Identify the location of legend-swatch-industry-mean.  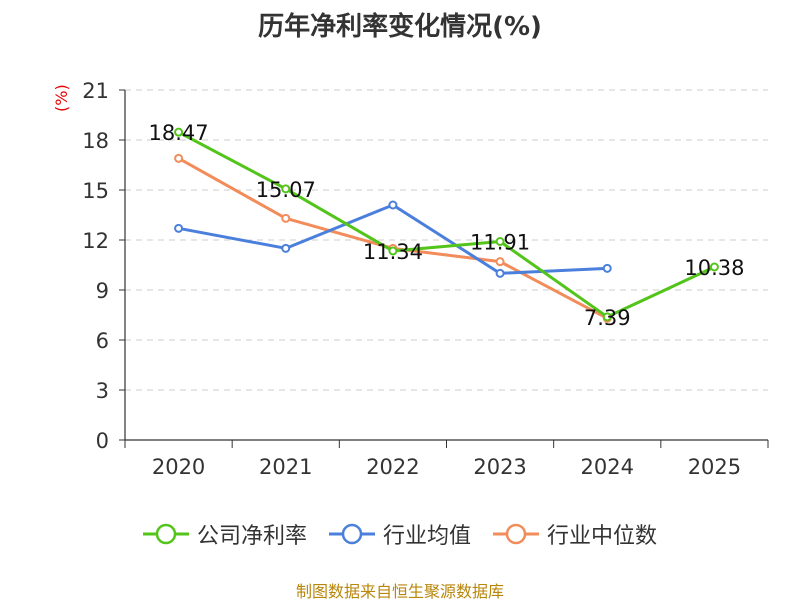
(351, 534).